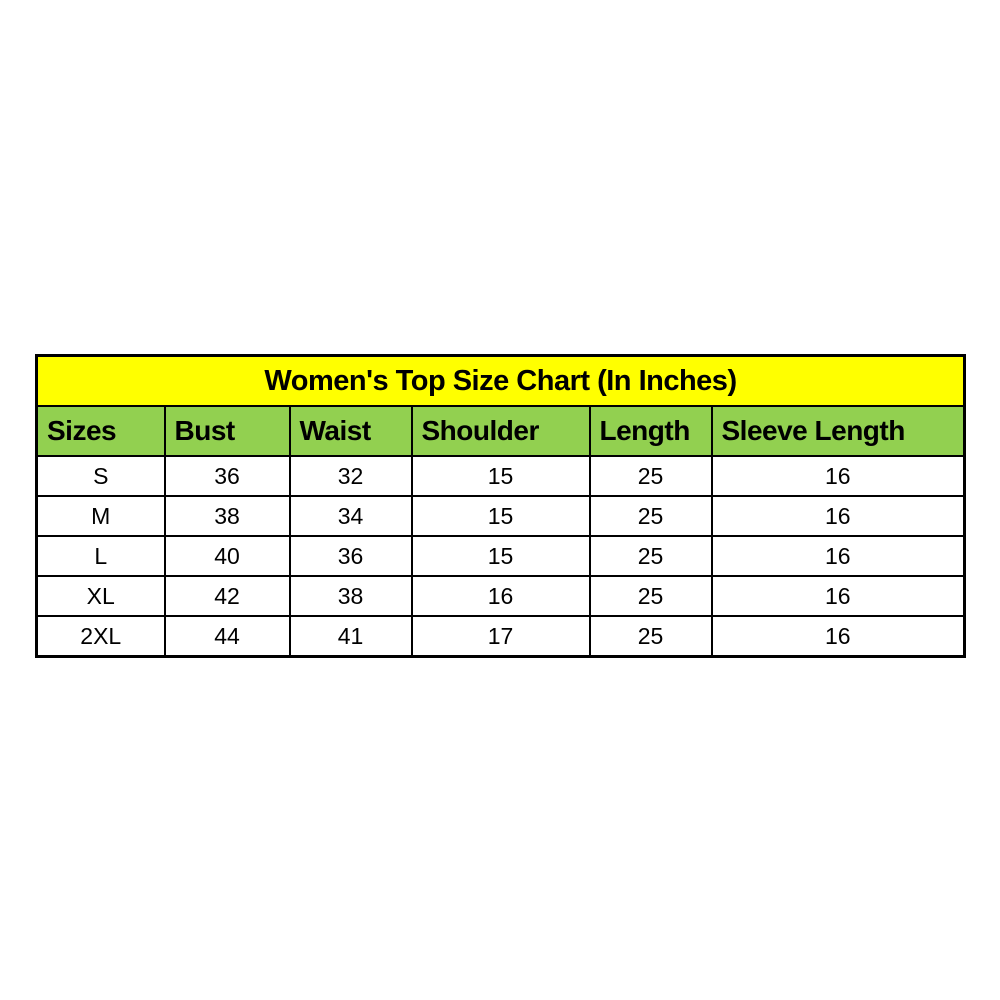 This screenshot has height=1000, width=1000. Describe the element at coordinates (350, 636) in the screenshot. I see `waist-cell: 41` at that location.